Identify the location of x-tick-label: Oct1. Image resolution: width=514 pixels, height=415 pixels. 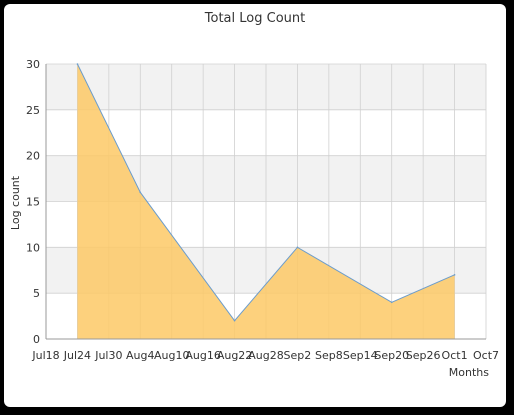
(455, 355).